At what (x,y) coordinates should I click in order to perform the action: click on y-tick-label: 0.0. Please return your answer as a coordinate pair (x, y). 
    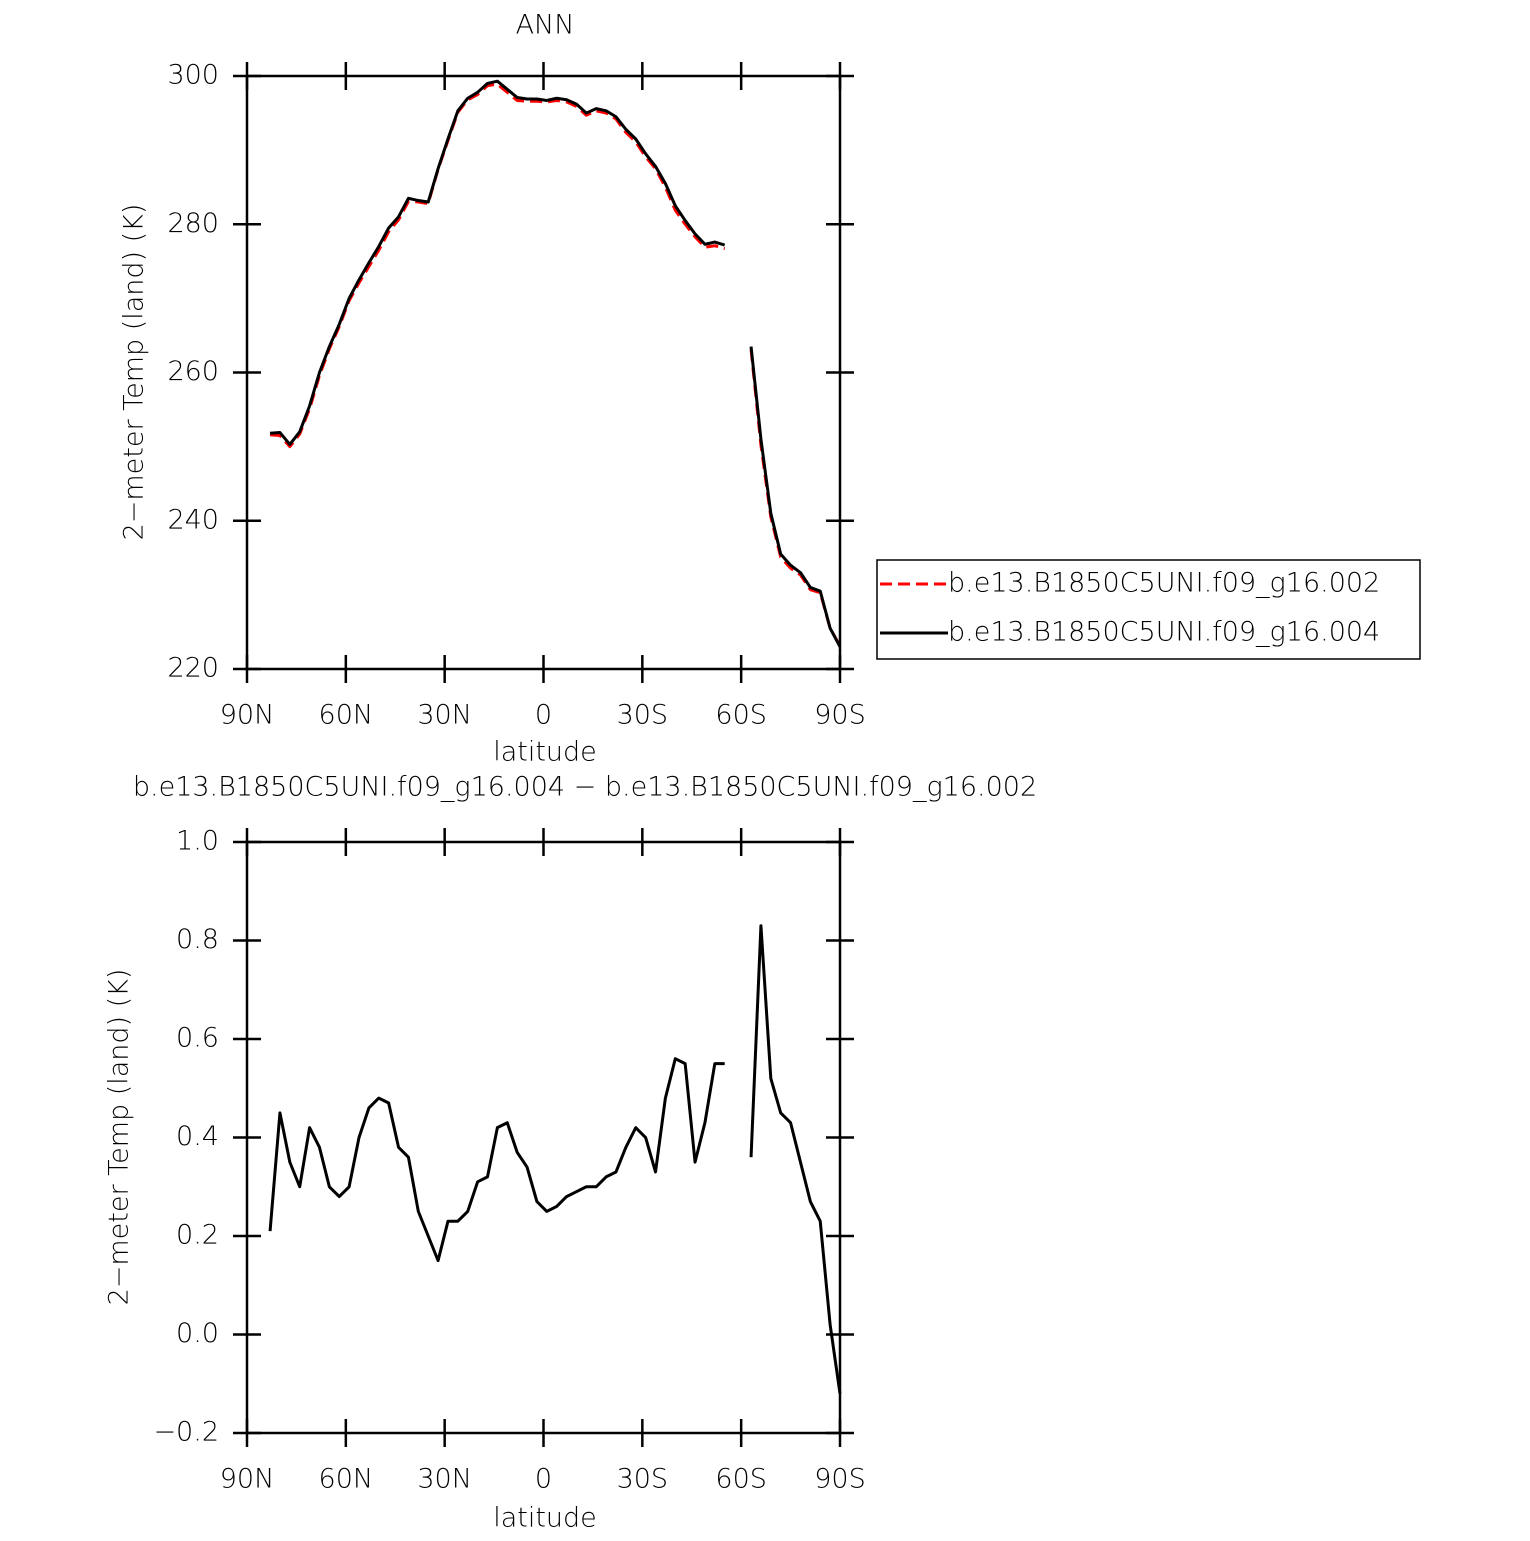
    Looking at the image, I should click on (197, 1333).